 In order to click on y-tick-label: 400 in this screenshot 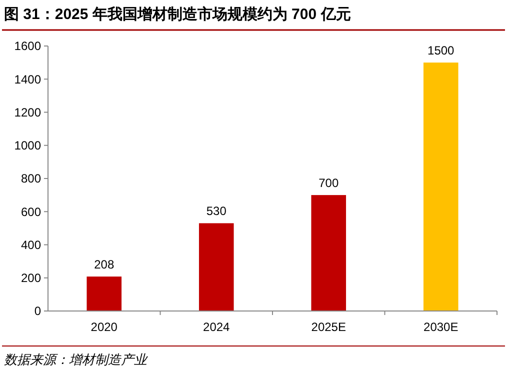, I will do `click(31, 245)`.